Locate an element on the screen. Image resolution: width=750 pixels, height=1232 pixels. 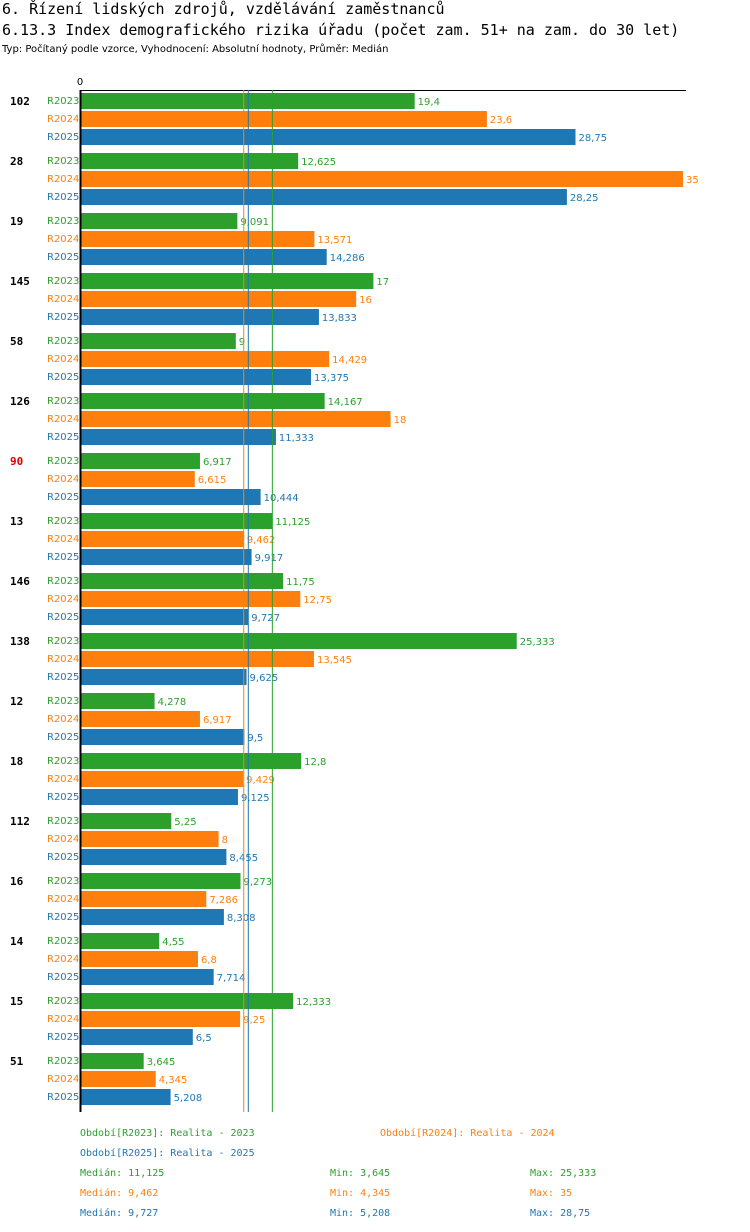
category-label: 51 is located at coordinates (17, 1061).